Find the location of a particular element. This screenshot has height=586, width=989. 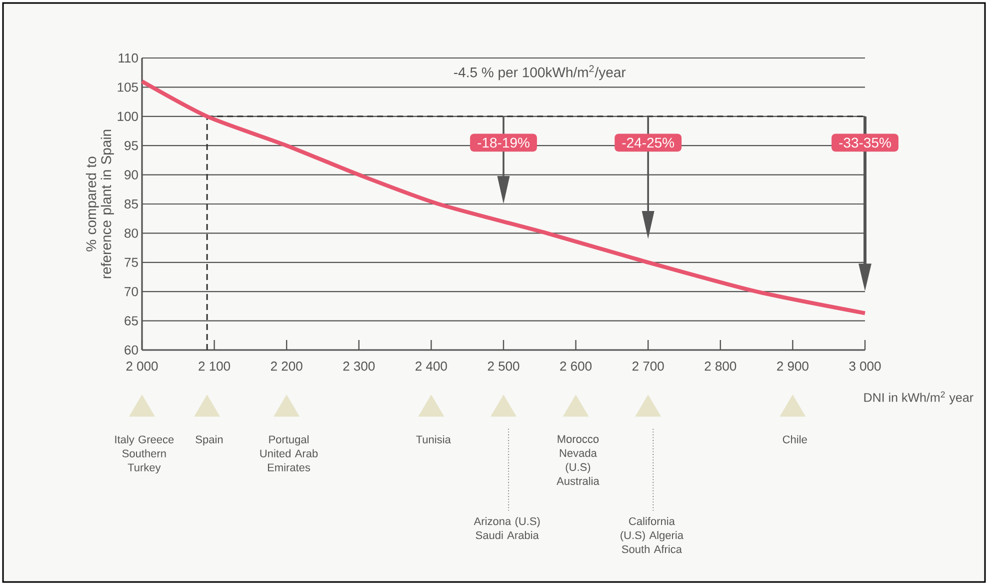

x-tick-label: 3 000 is located at coordinates (865, 366).